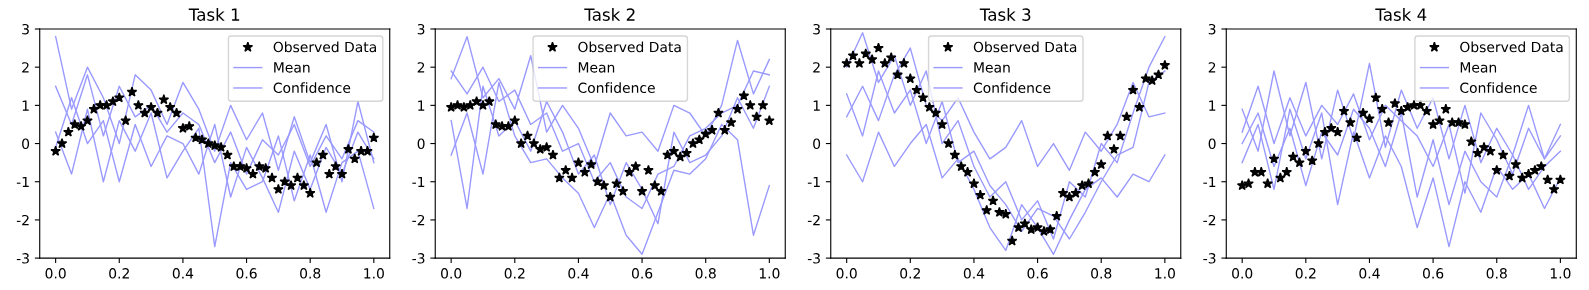 The height and width of the screenshot is (290, 1589). I want to click on y-tick-label: -1, so click(813, 182).